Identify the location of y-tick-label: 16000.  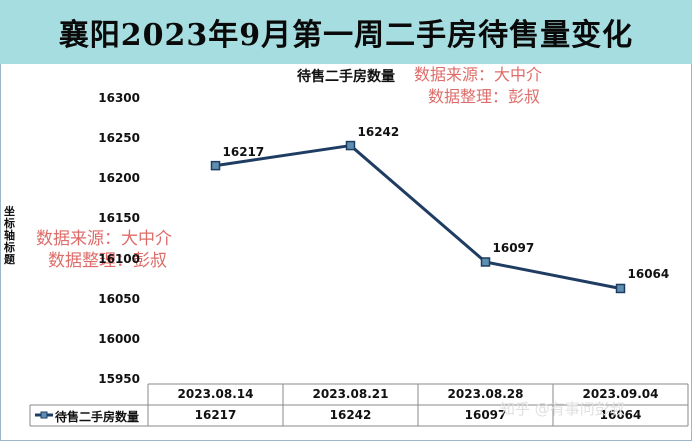
(119, 338).